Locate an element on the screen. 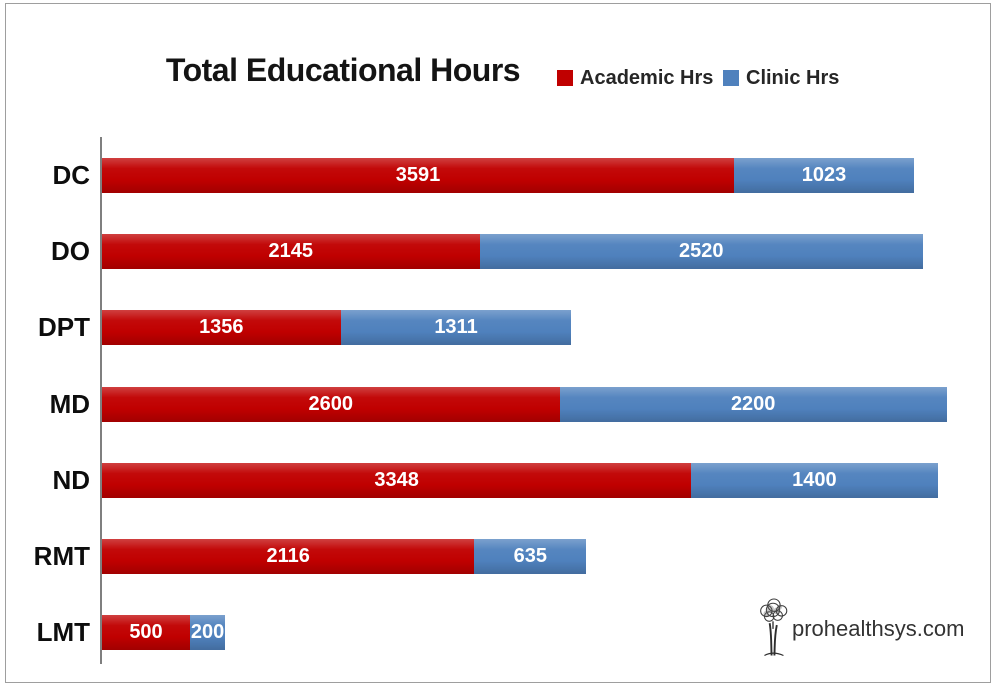  bar-value-label: 1400 is located at coordinates (814, 479).